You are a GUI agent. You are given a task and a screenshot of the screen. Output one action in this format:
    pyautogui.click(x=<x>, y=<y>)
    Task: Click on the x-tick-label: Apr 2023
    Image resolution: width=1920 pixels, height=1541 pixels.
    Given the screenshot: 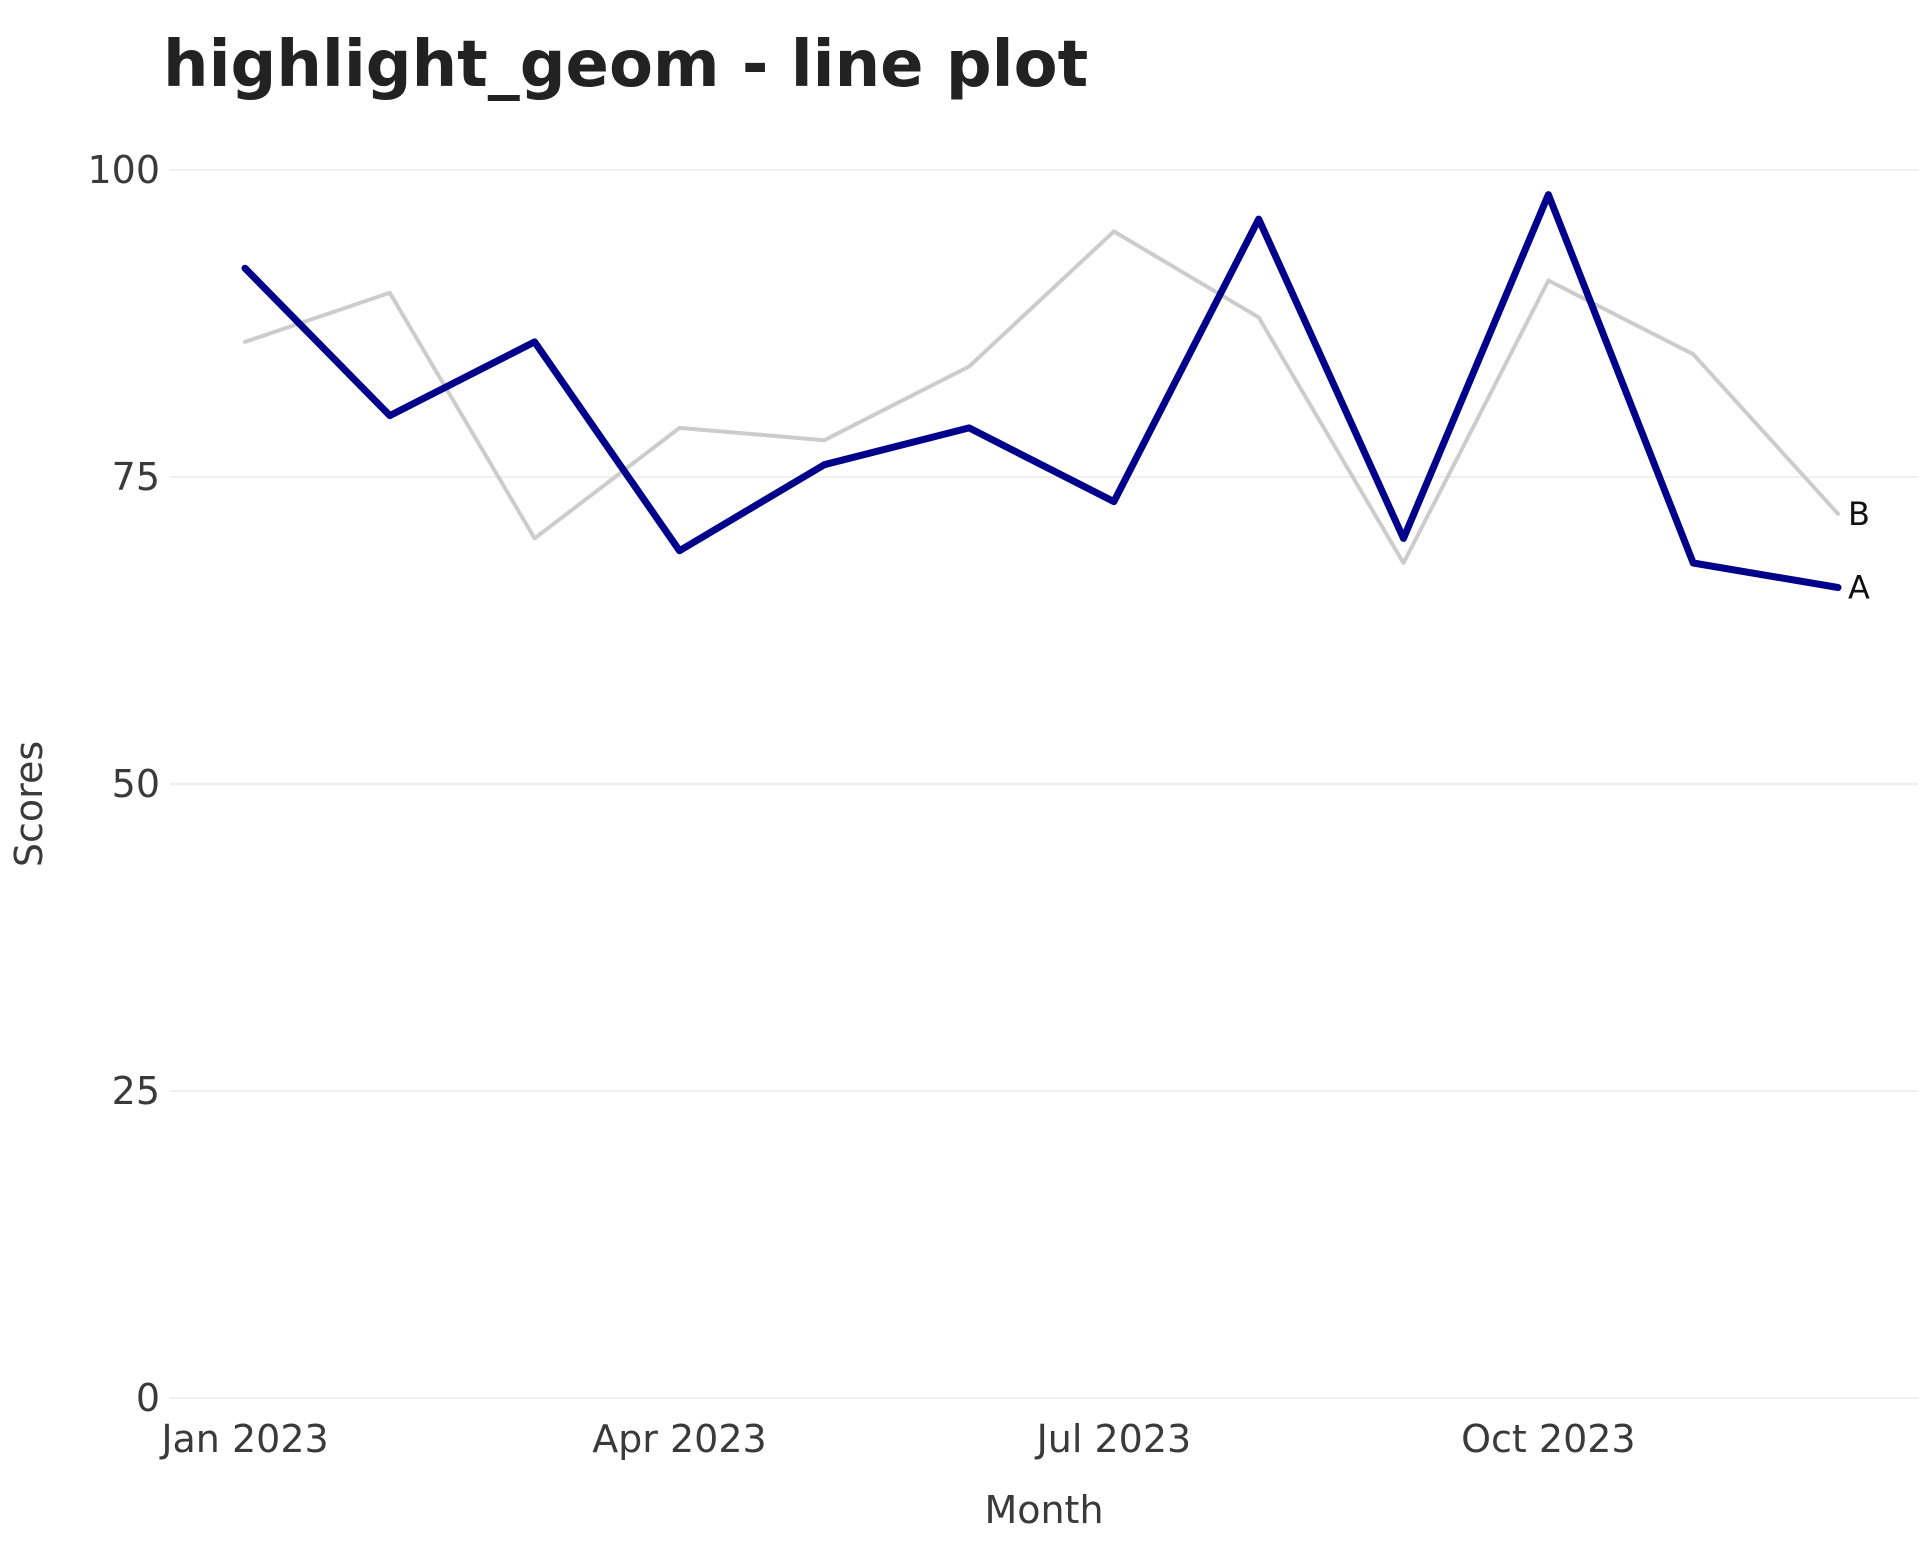 What is the action you would take?
    pyautogui.click(x=679, y=1439)
    